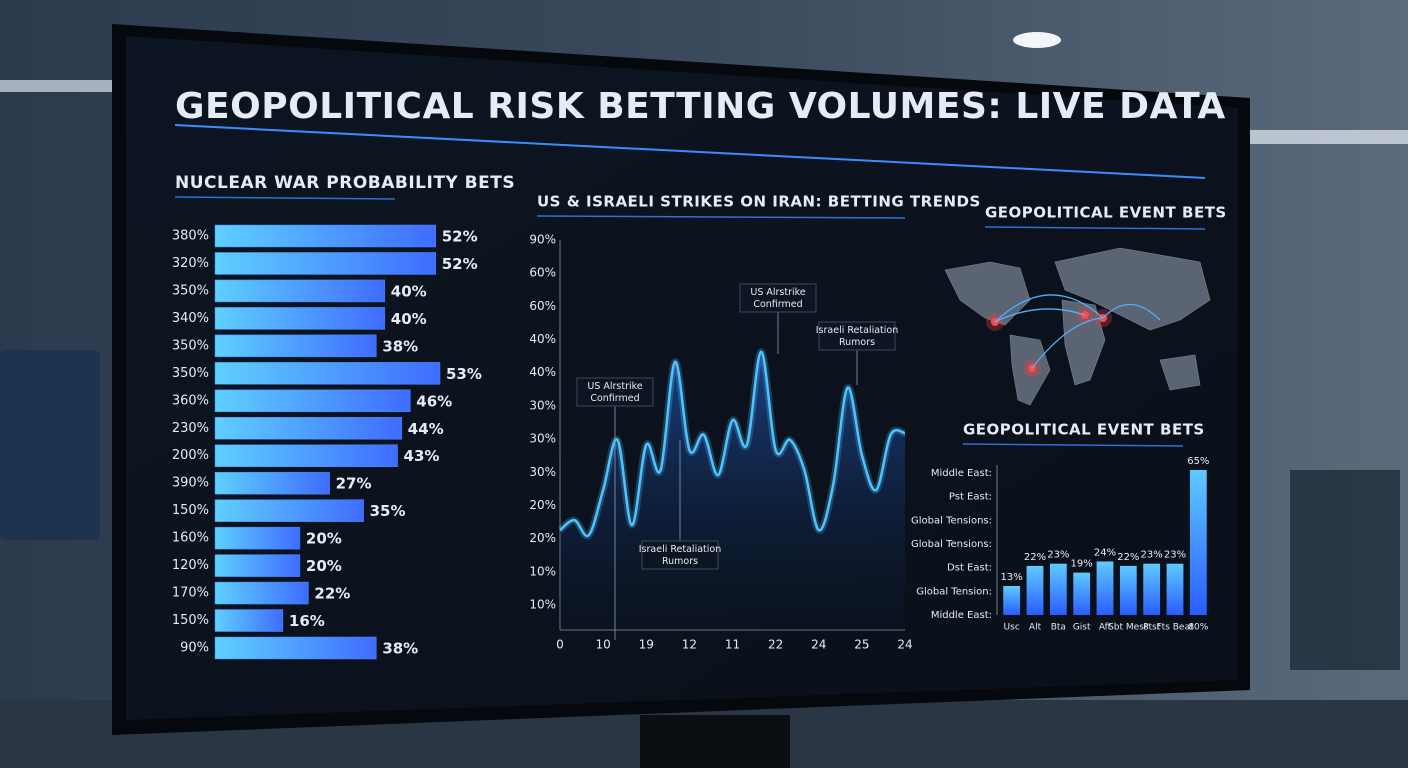 The height and width of the screenshot is (768, 1408). I want to click on value-label: 35%, so click(388, 511).